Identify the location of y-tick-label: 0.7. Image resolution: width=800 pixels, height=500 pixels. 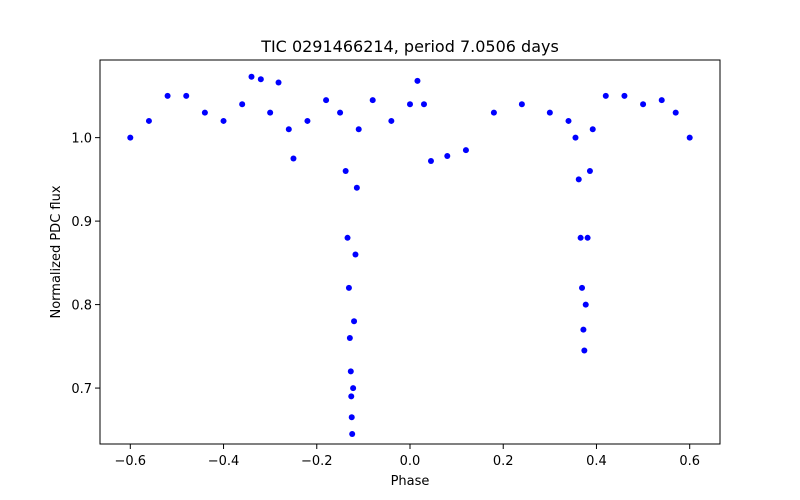
(81, 389).